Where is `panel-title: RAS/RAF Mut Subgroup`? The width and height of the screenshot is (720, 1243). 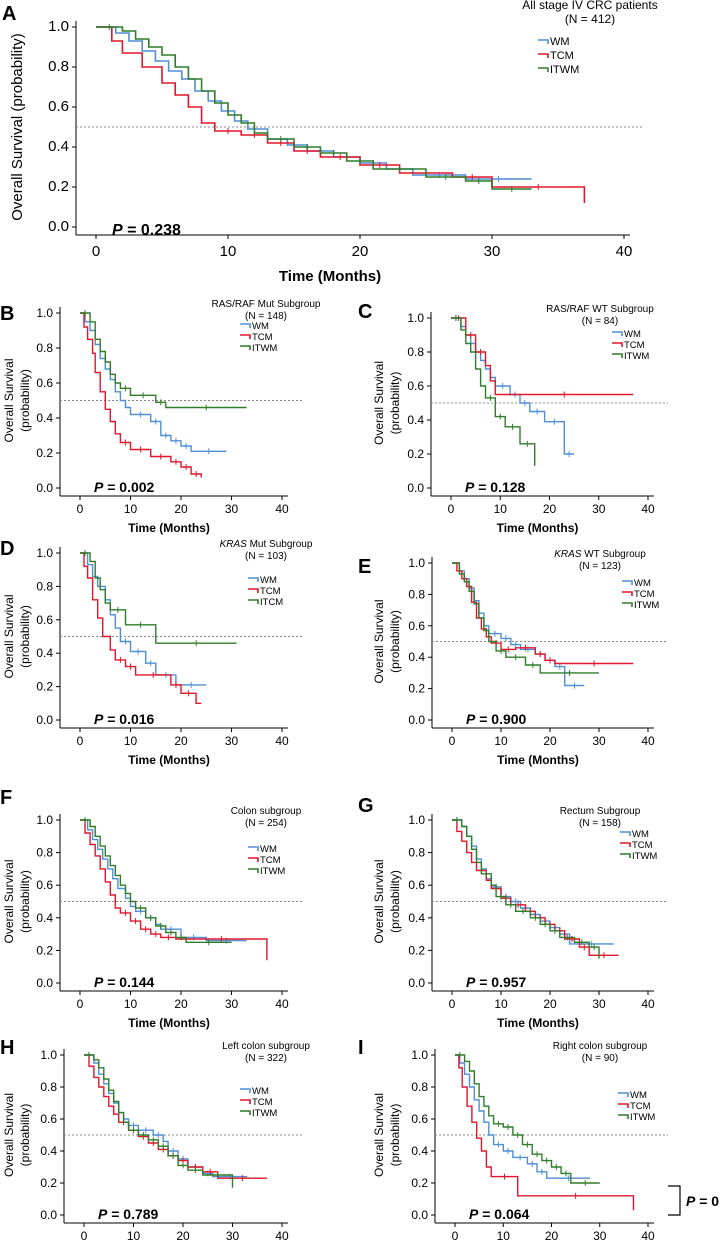 panel-title: RAS/RAF Mut Subgroup is located at coordinates (266, 304).